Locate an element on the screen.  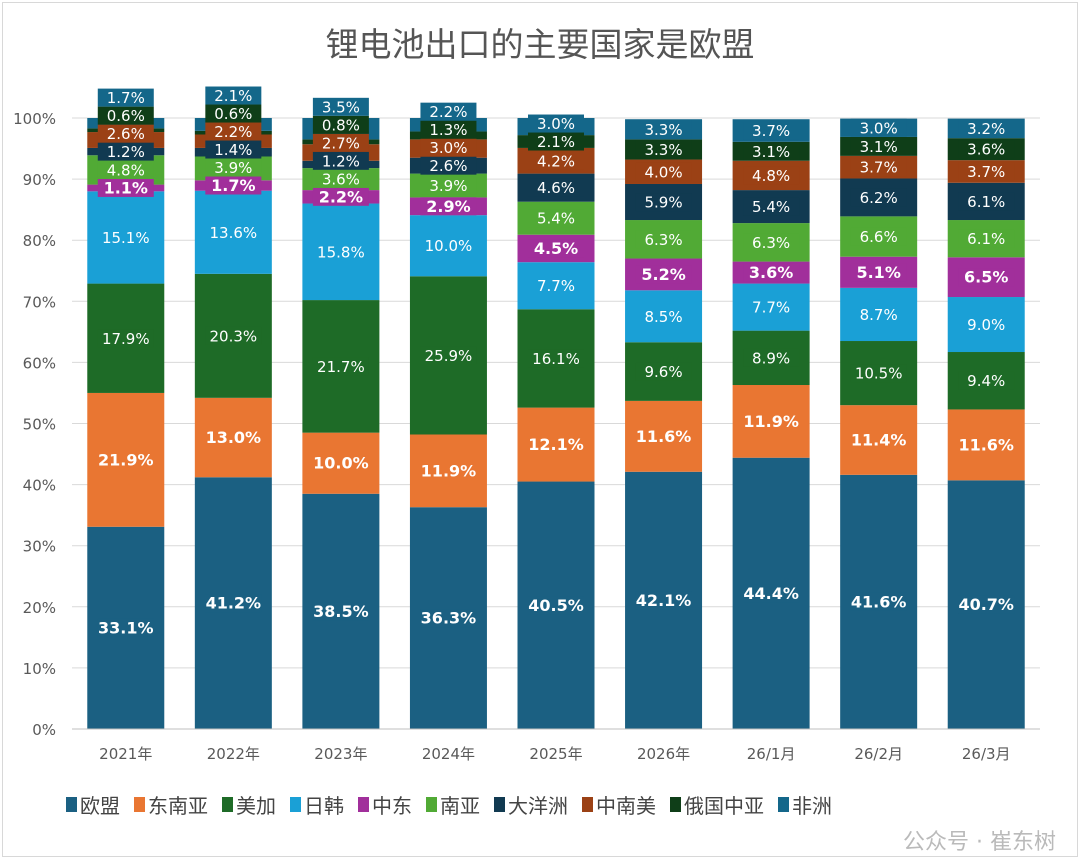
y-tick-label: 100% is located at coordinates (34, 119).